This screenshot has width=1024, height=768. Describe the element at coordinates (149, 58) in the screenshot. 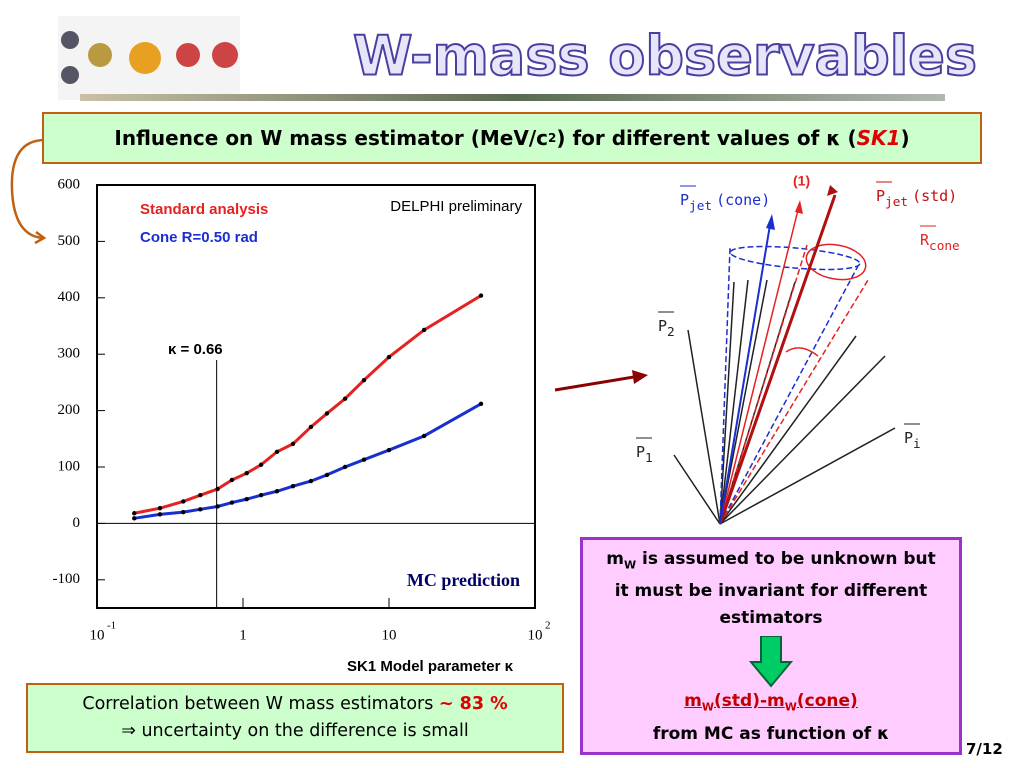

I see `logos` at that location.